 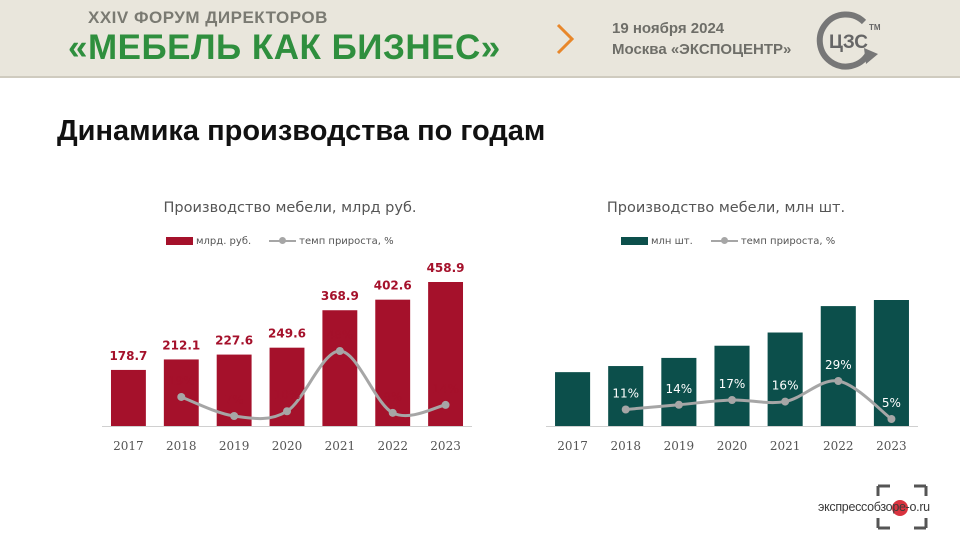 What do you see at coordinates (625, 446) in the screenshot?
I see `chart-2-x-tick-label: 2018` at bounding box center [625, 446].